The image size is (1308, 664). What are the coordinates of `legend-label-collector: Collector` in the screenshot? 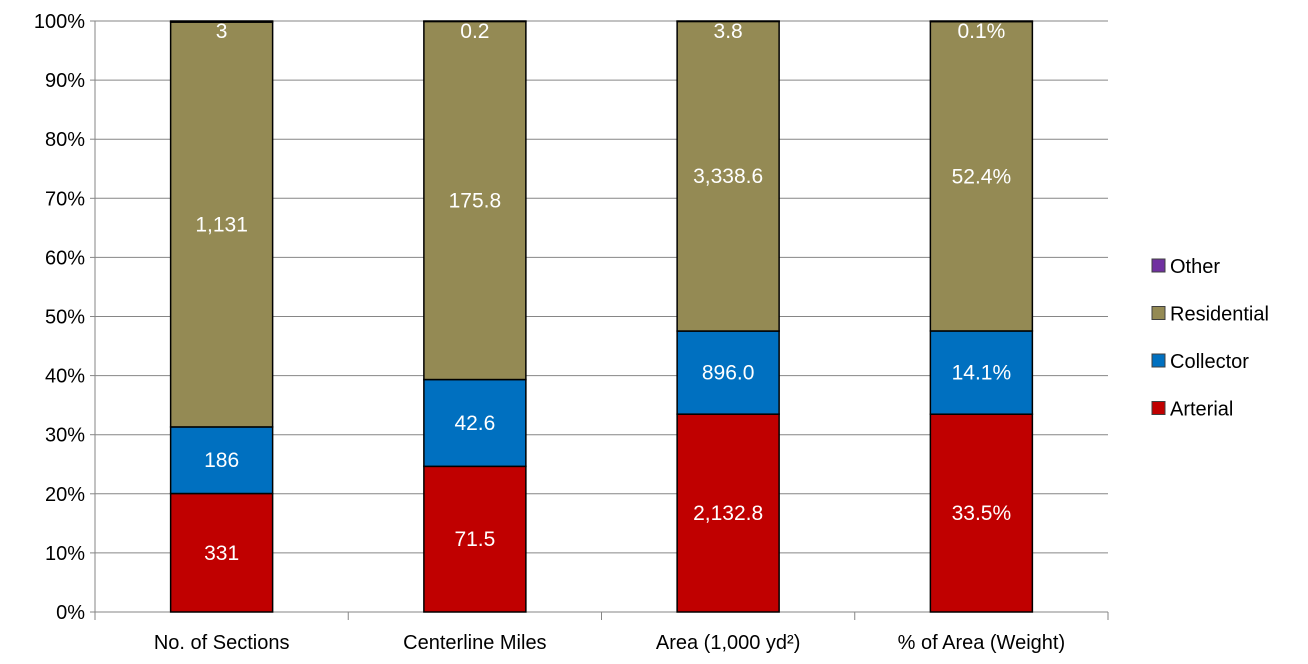 It's located at (1209, 362).